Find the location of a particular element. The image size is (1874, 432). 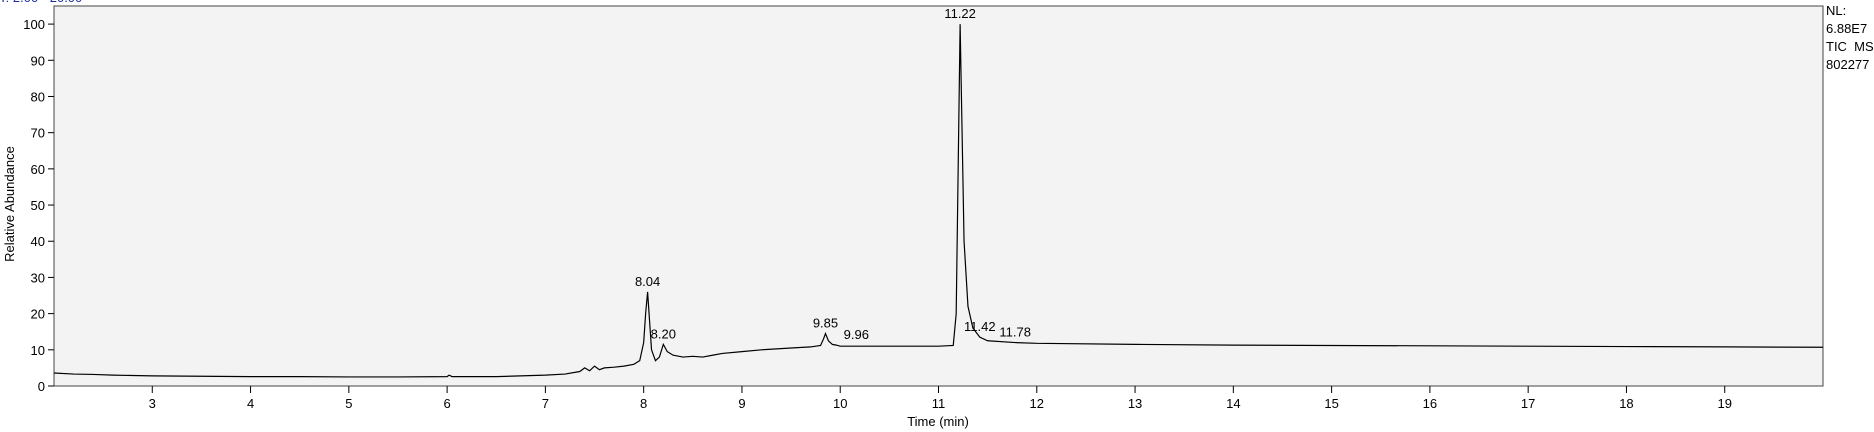

x-tick-label: 19 is located at coordinates (1724, 403).